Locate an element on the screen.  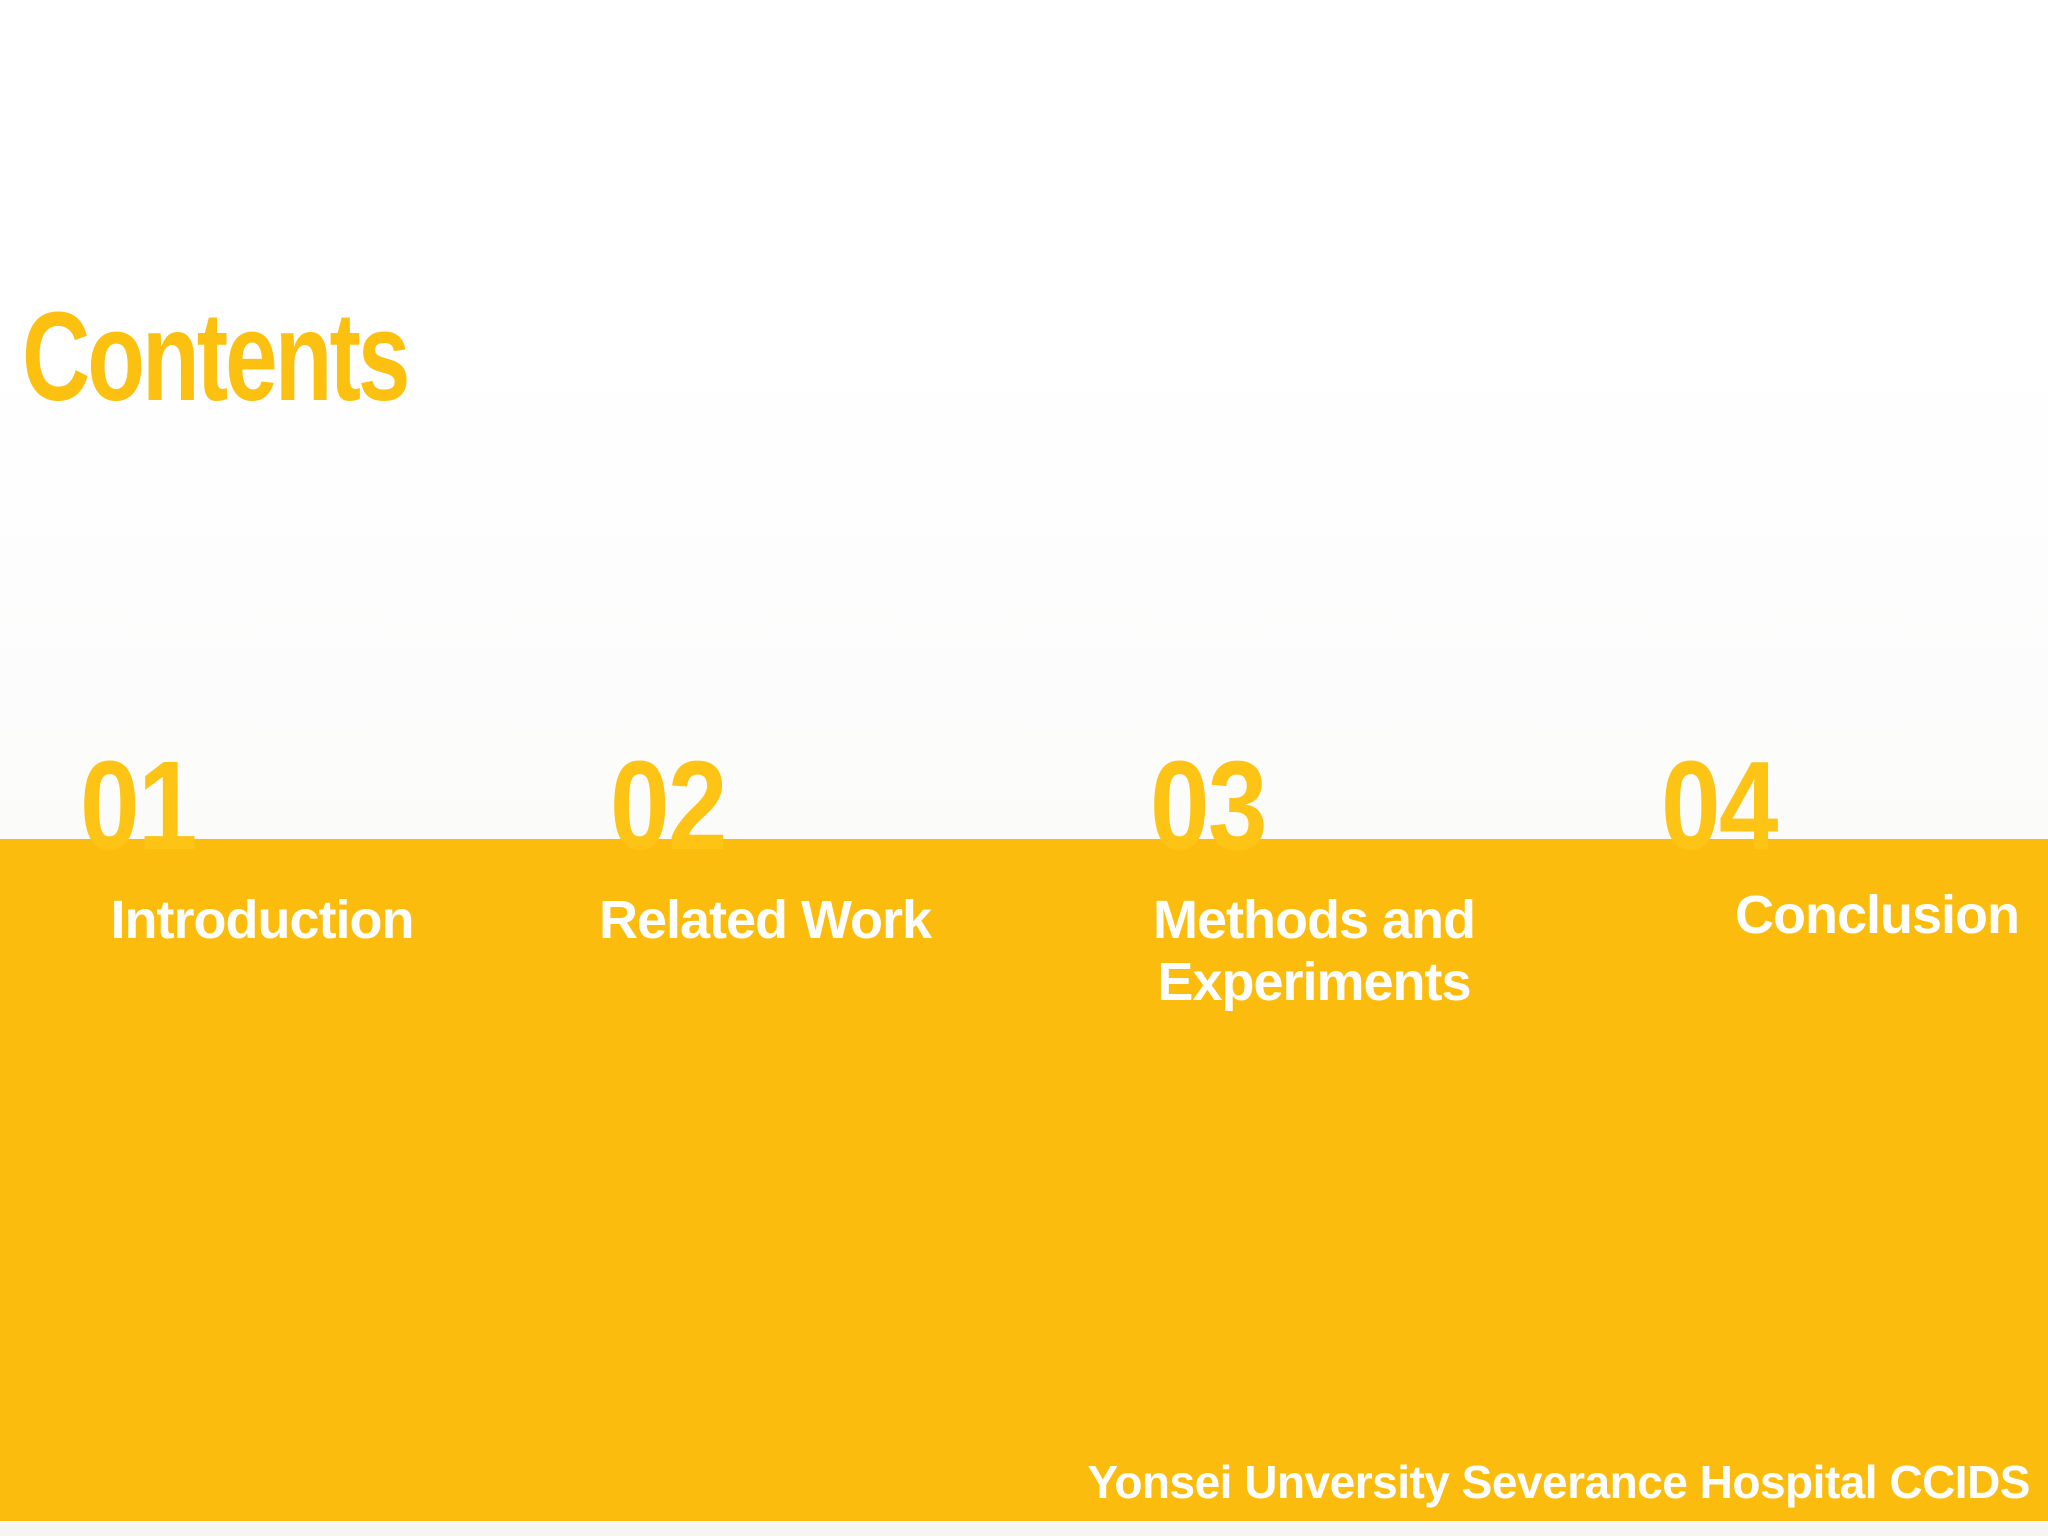
toc-label-introduction: Introduction is located at coordinates (262, 920).